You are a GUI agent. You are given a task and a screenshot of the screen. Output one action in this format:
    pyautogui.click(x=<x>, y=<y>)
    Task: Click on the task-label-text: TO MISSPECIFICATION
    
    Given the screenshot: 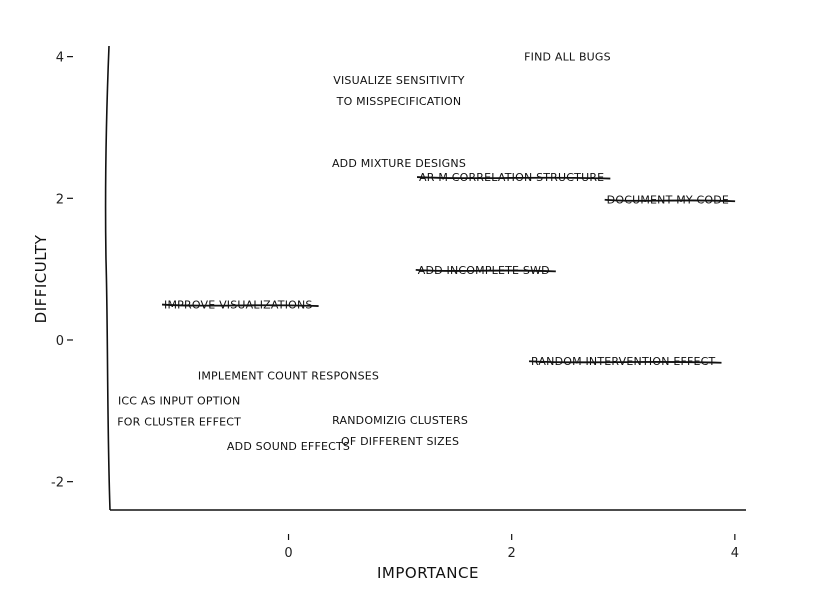 What is the action you would take?
    pyautogui.click(x=399, y=101)
    